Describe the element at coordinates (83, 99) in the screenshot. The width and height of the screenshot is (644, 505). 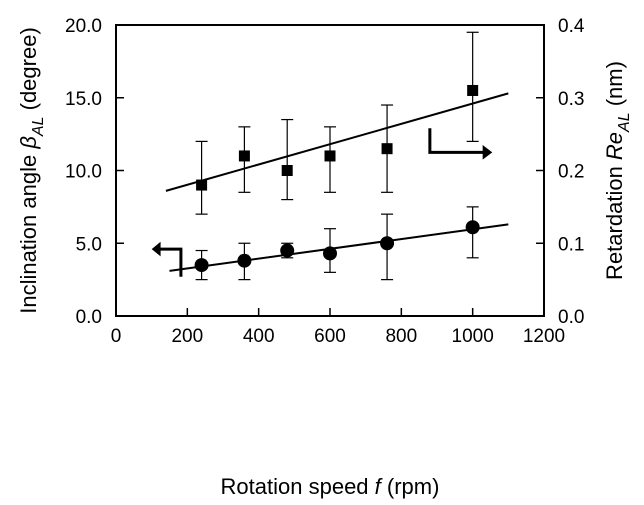
I see `left-y-tick-label: 15.0` at that location.